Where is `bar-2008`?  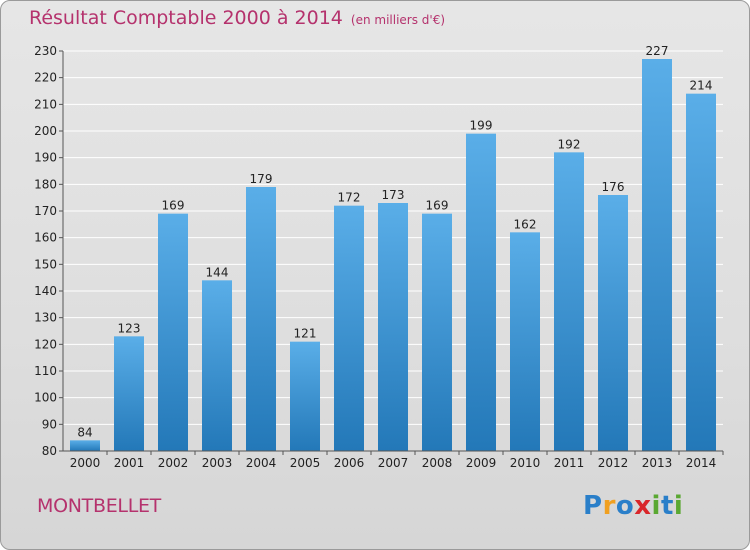
bar-2008 is located at coordinates (437, 332).